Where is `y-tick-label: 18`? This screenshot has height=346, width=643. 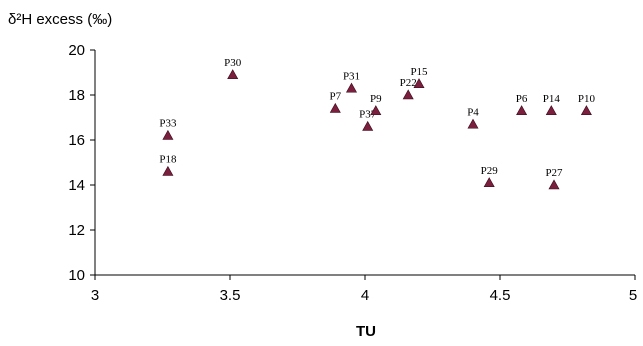
y-tick-label: 18 is located at coordinates (76, 95).